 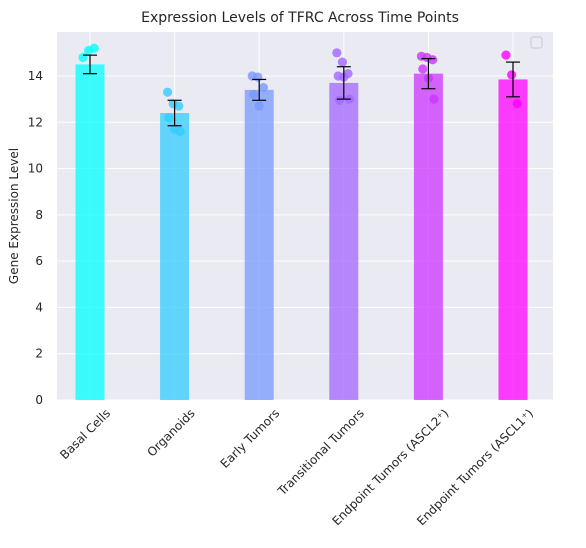 I want to click on y-axis-label: Gene Expression Level, so click(x=14, y=216).